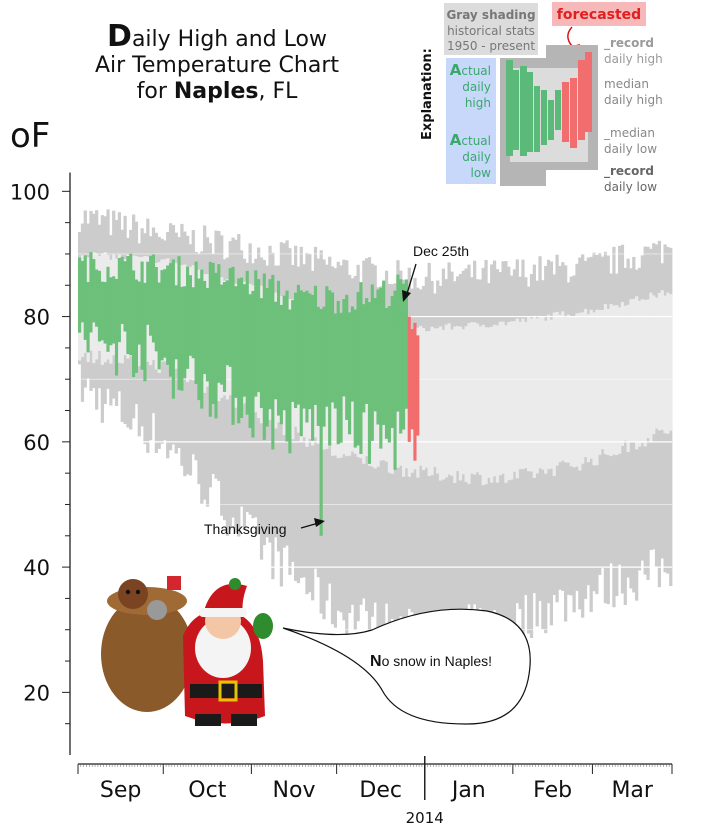  What do you see at coordinates (552, 790) in the screenshot?
I see `x-month-label: Feb` at bounding box center [552, 790].